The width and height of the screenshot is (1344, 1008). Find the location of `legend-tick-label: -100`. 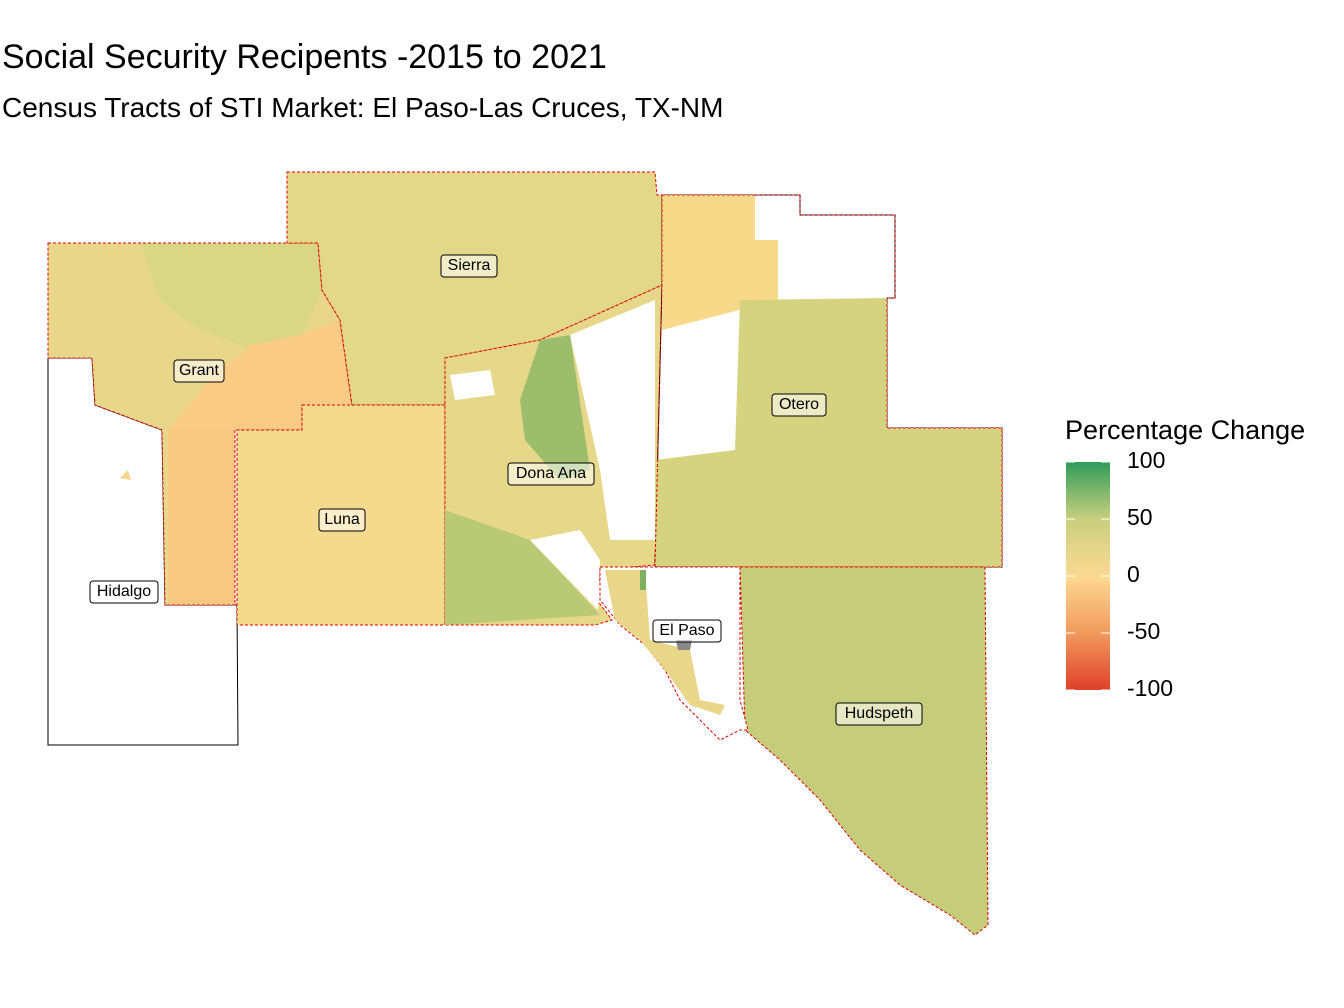

legend-tick-label: -100 is located at coordinates (1150, 688).